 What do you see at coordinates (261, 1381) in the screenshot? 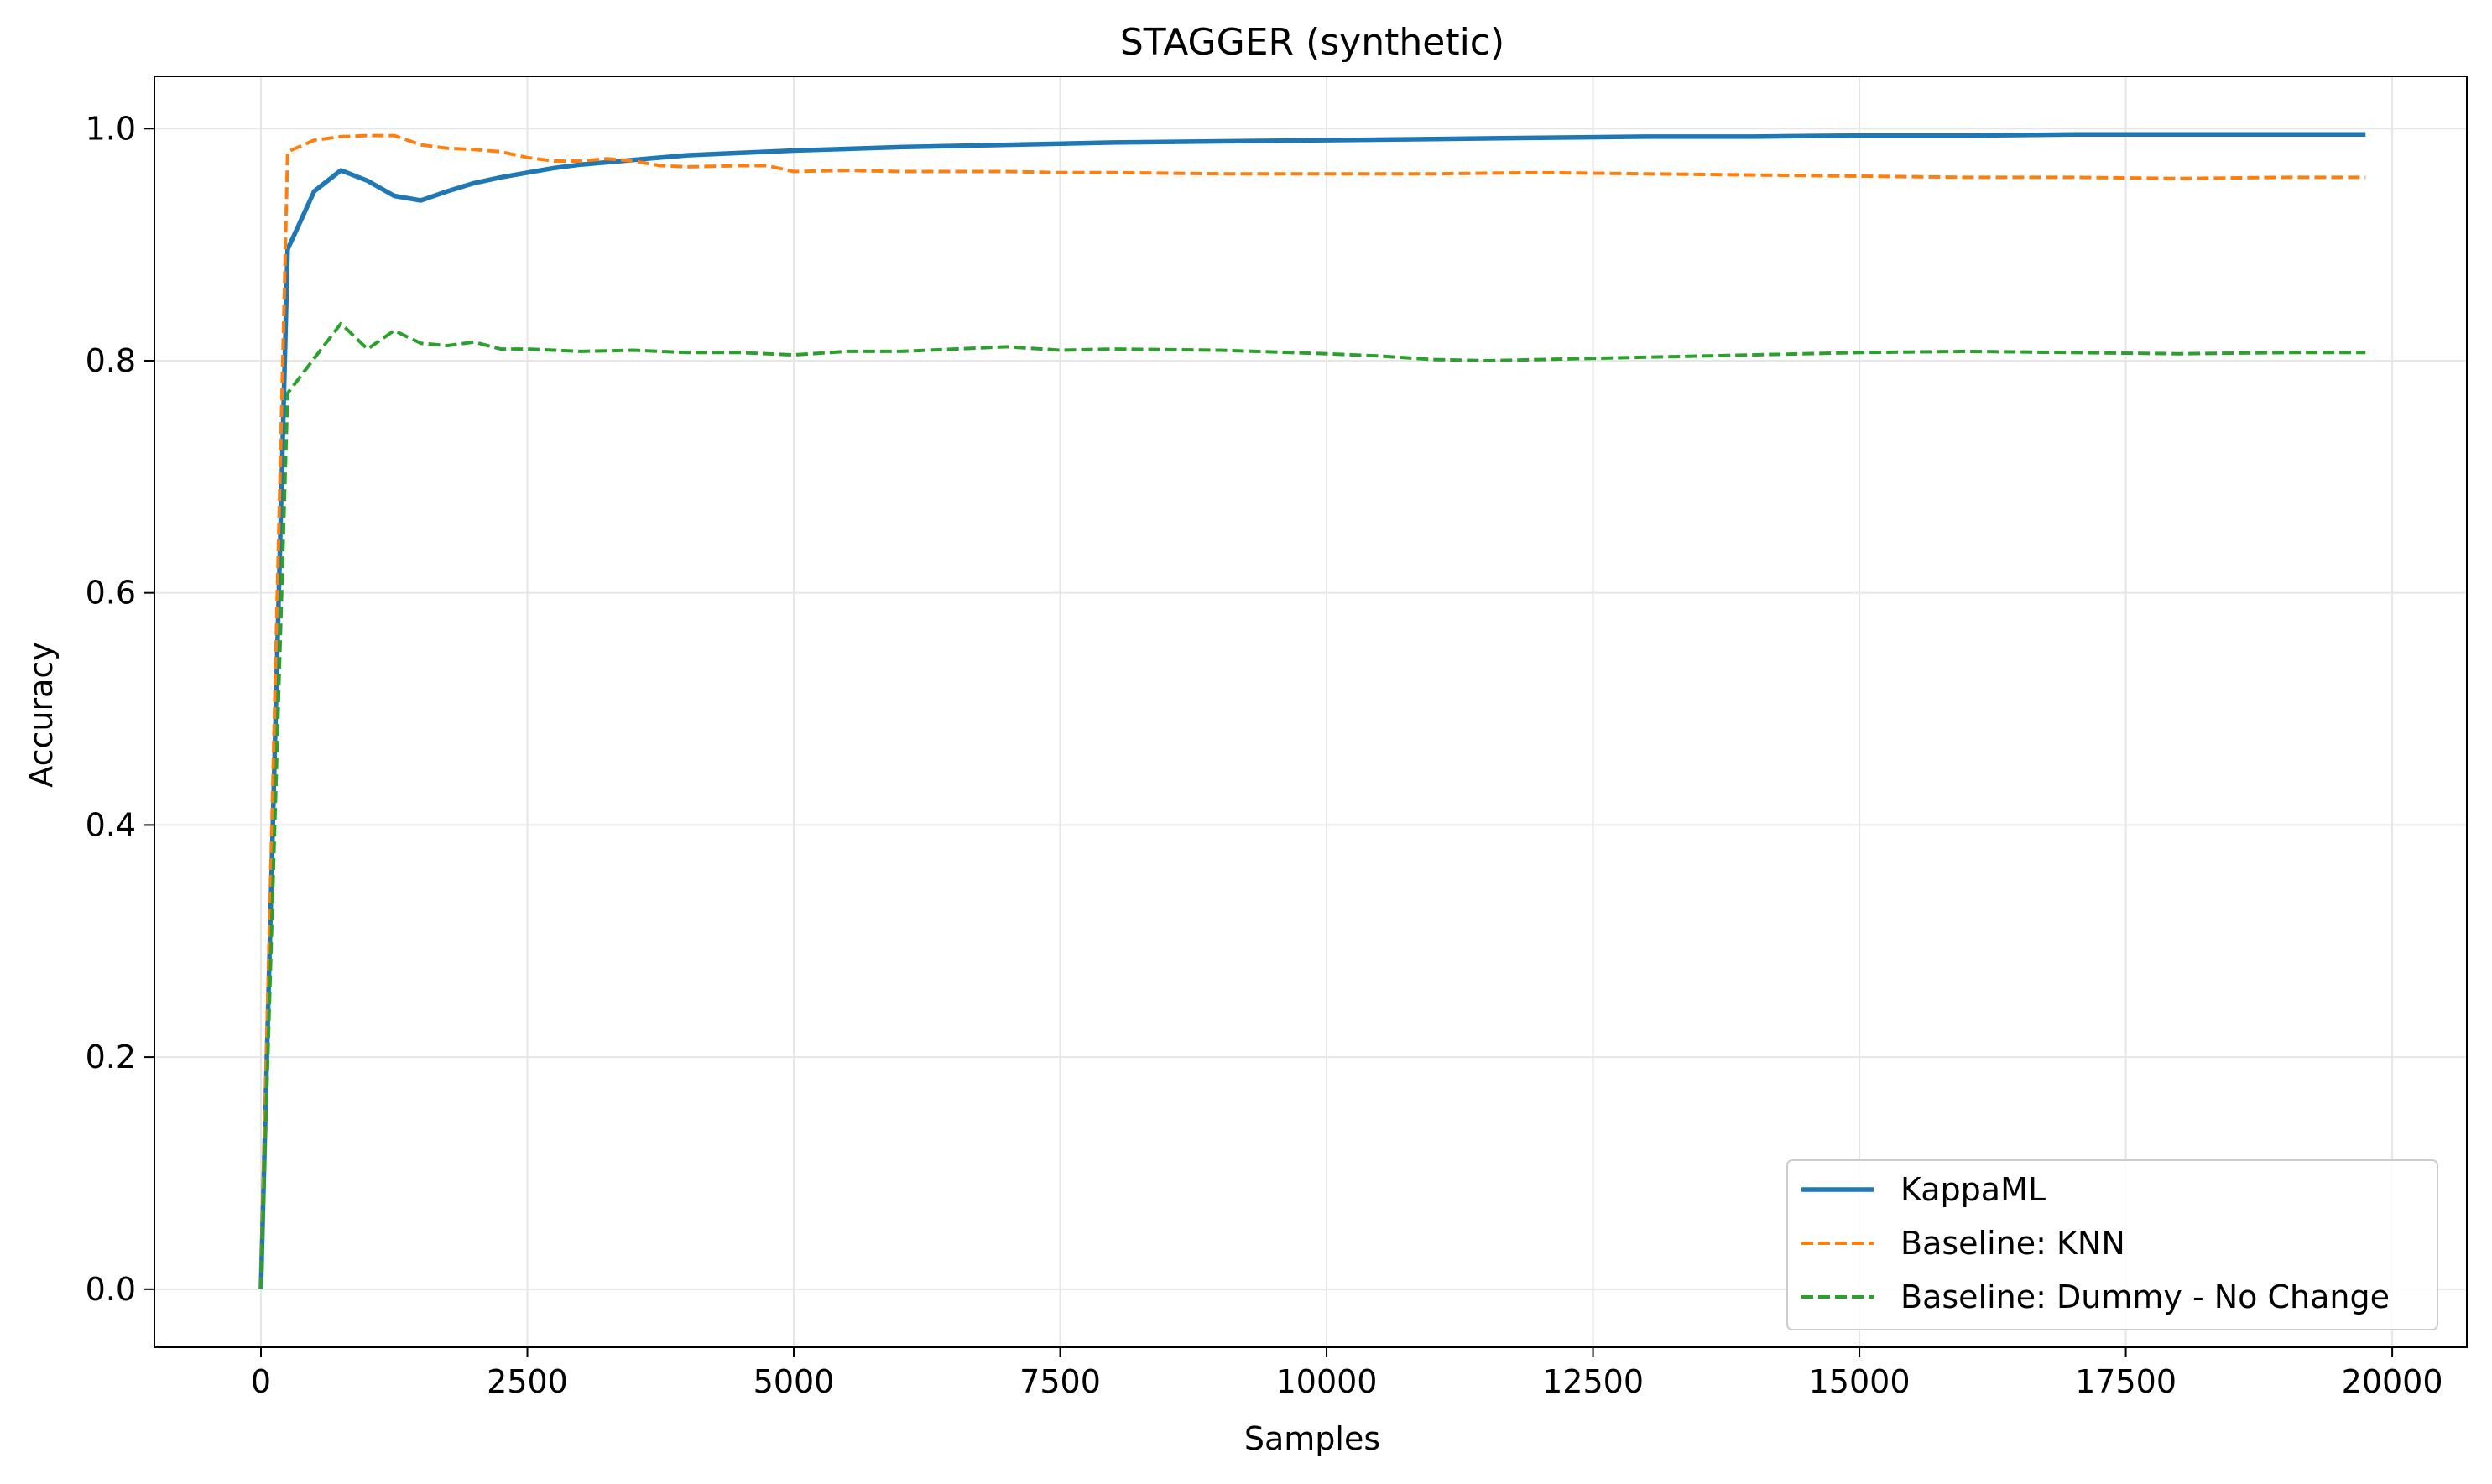
I see `x-tick-label: 0` at bounding box center [261, 1381].